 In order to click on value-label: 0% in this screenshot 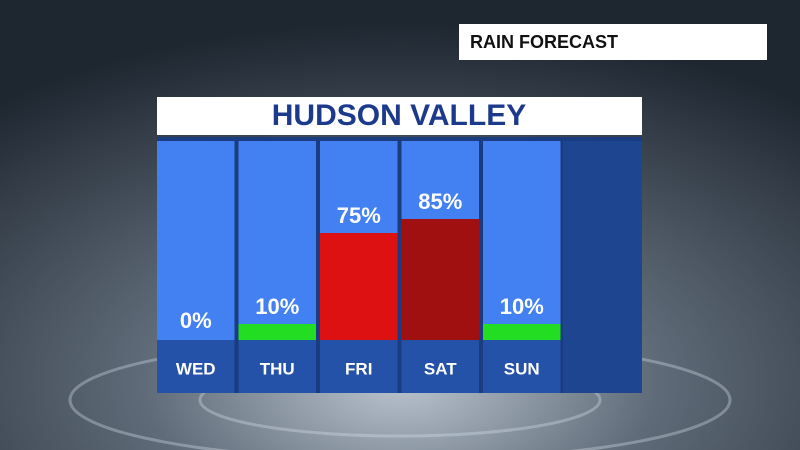, I will do `click(196, 320)`.